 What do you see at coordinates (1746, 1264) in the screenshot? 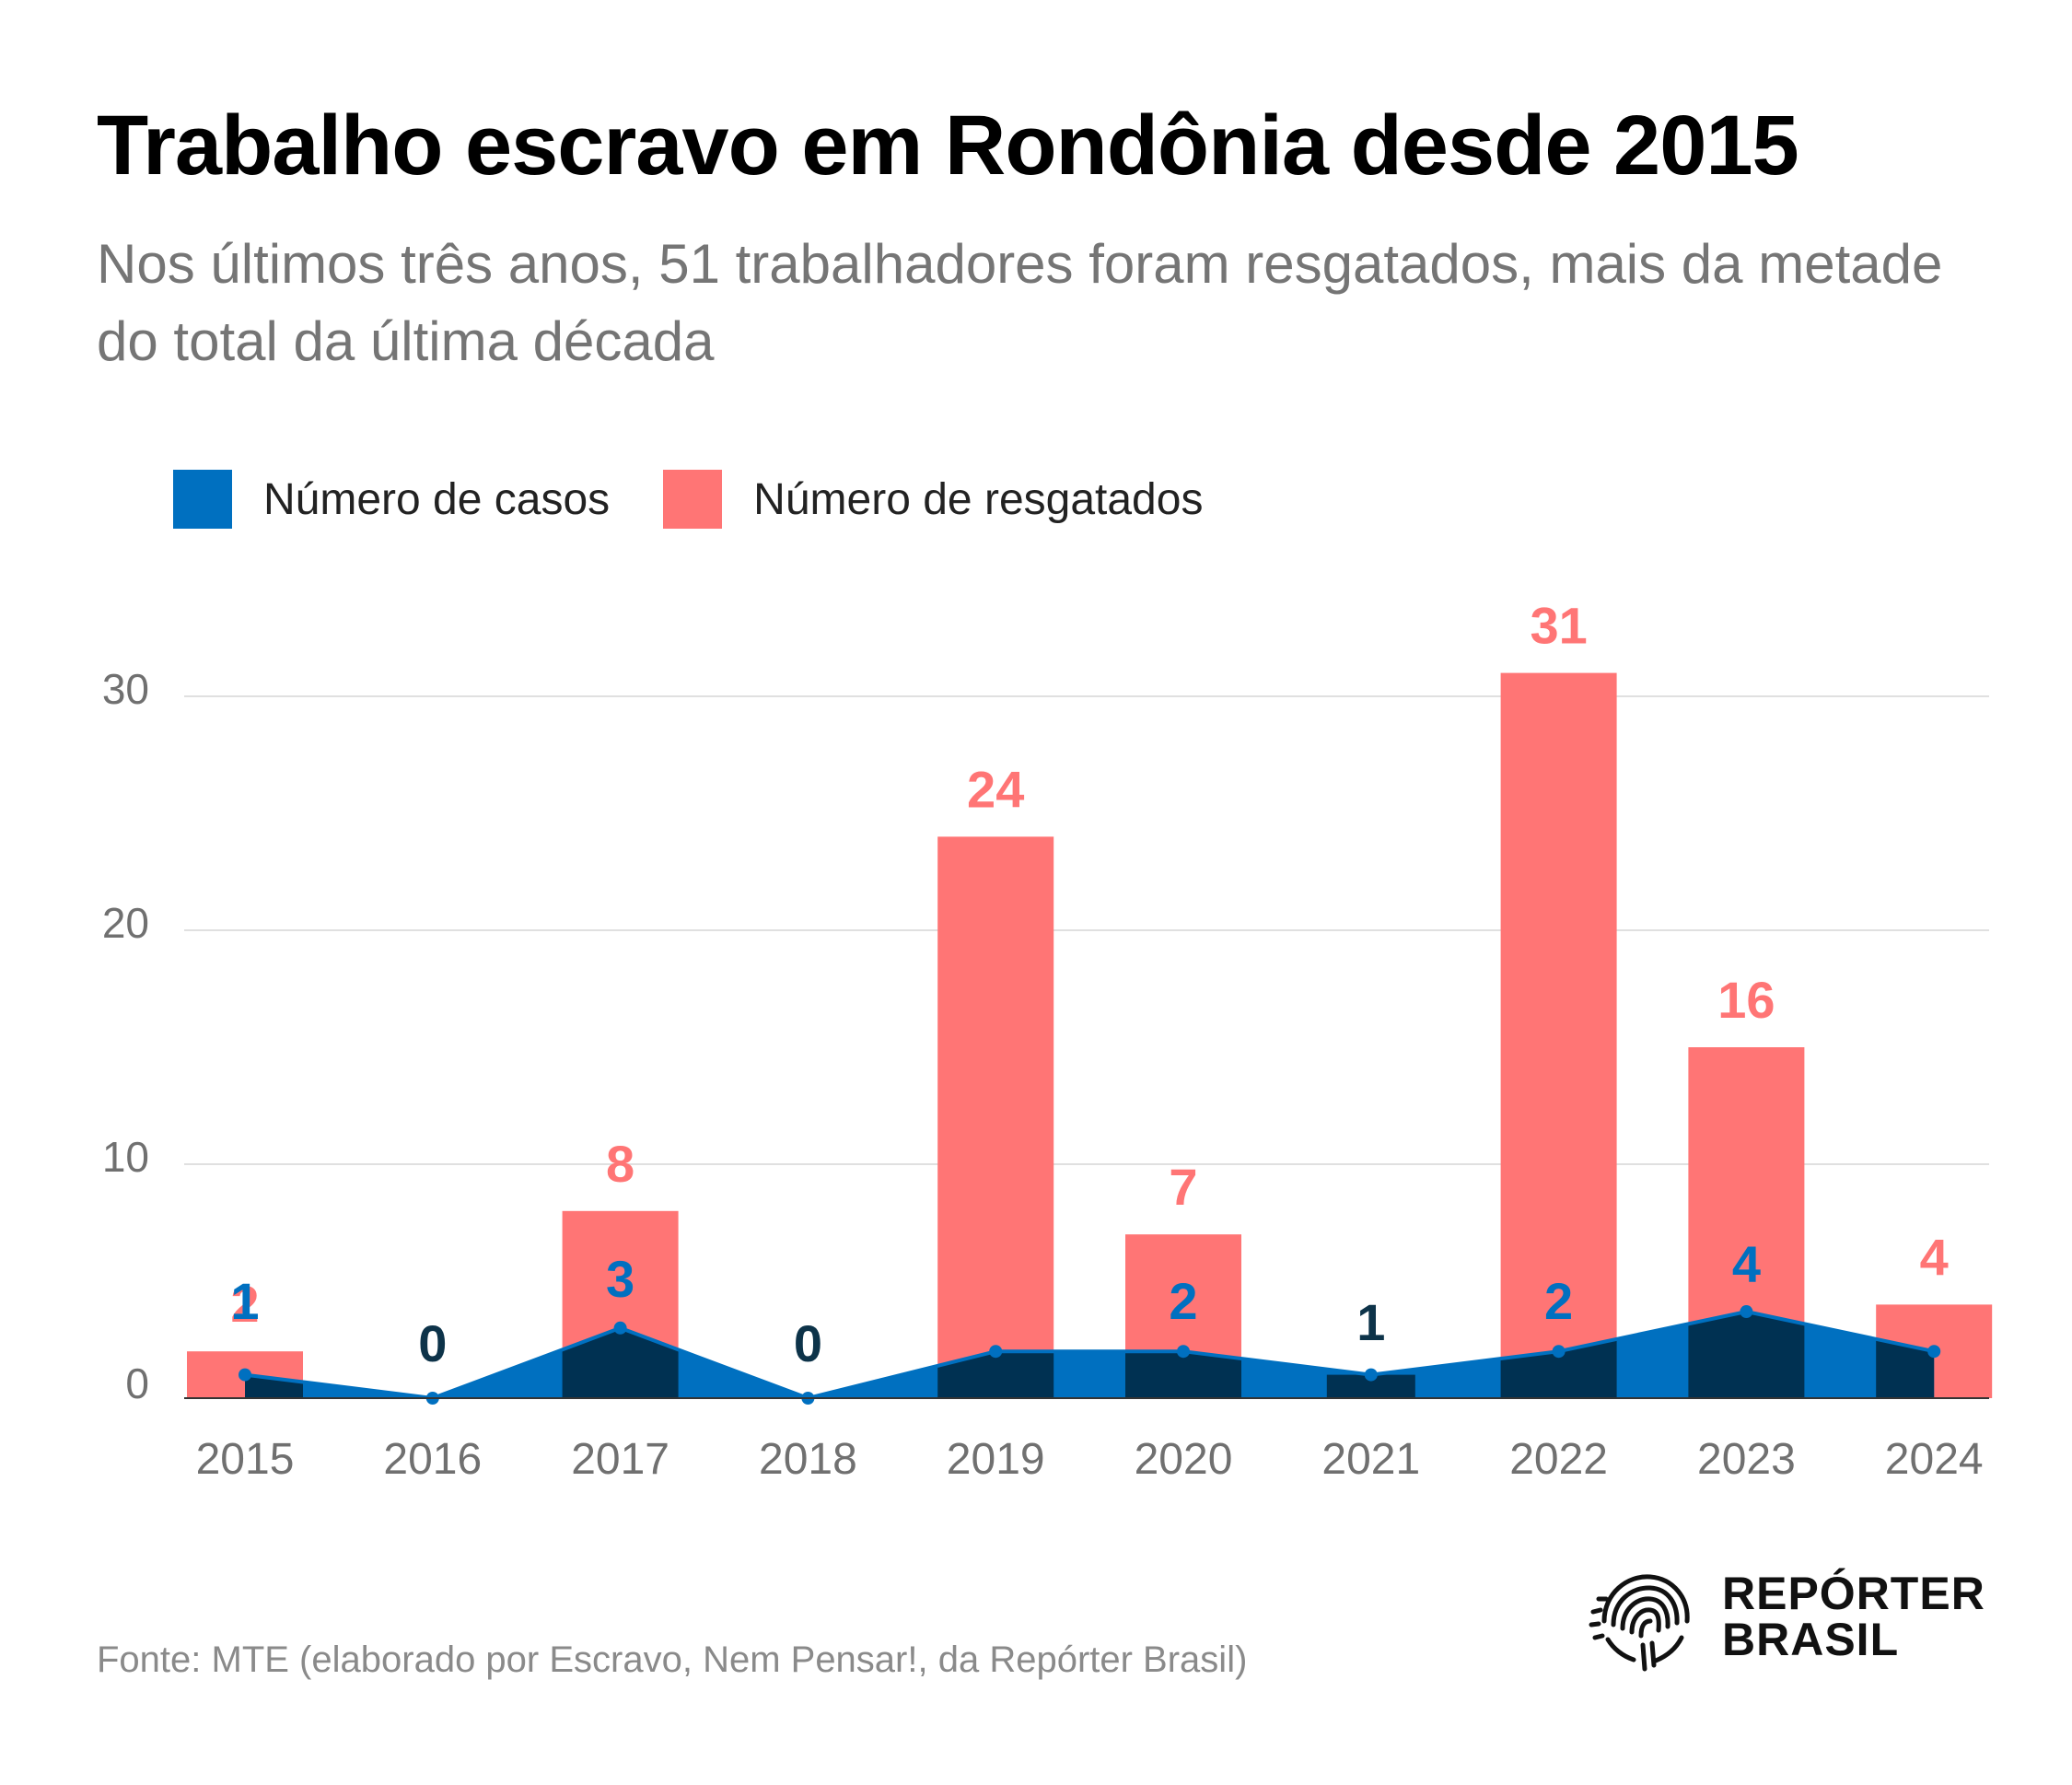
I see `data-label-casos: 4` at bounding box center [1746, 1264].